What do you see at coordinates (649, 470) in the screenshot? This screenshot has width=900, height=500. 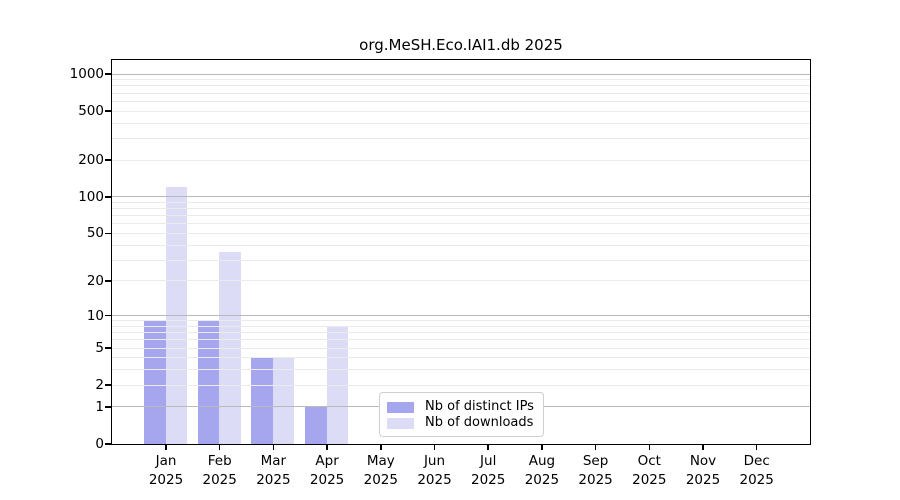 I see `x-tick-label: Oct 2025` at bounding box center [649, 470].